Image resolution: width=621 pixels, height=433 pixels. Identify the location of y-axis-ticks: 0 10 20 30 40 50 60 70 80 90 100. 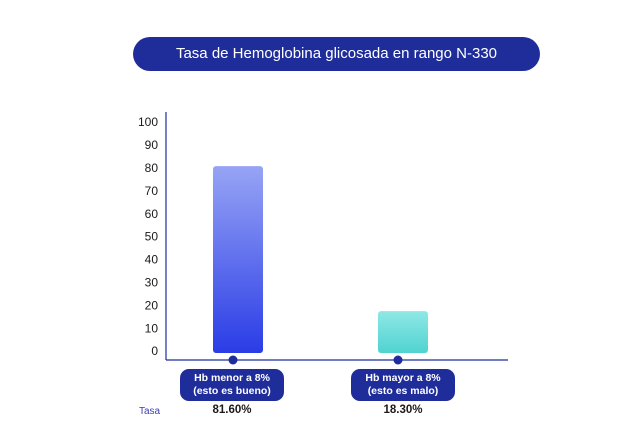
(148, 236).